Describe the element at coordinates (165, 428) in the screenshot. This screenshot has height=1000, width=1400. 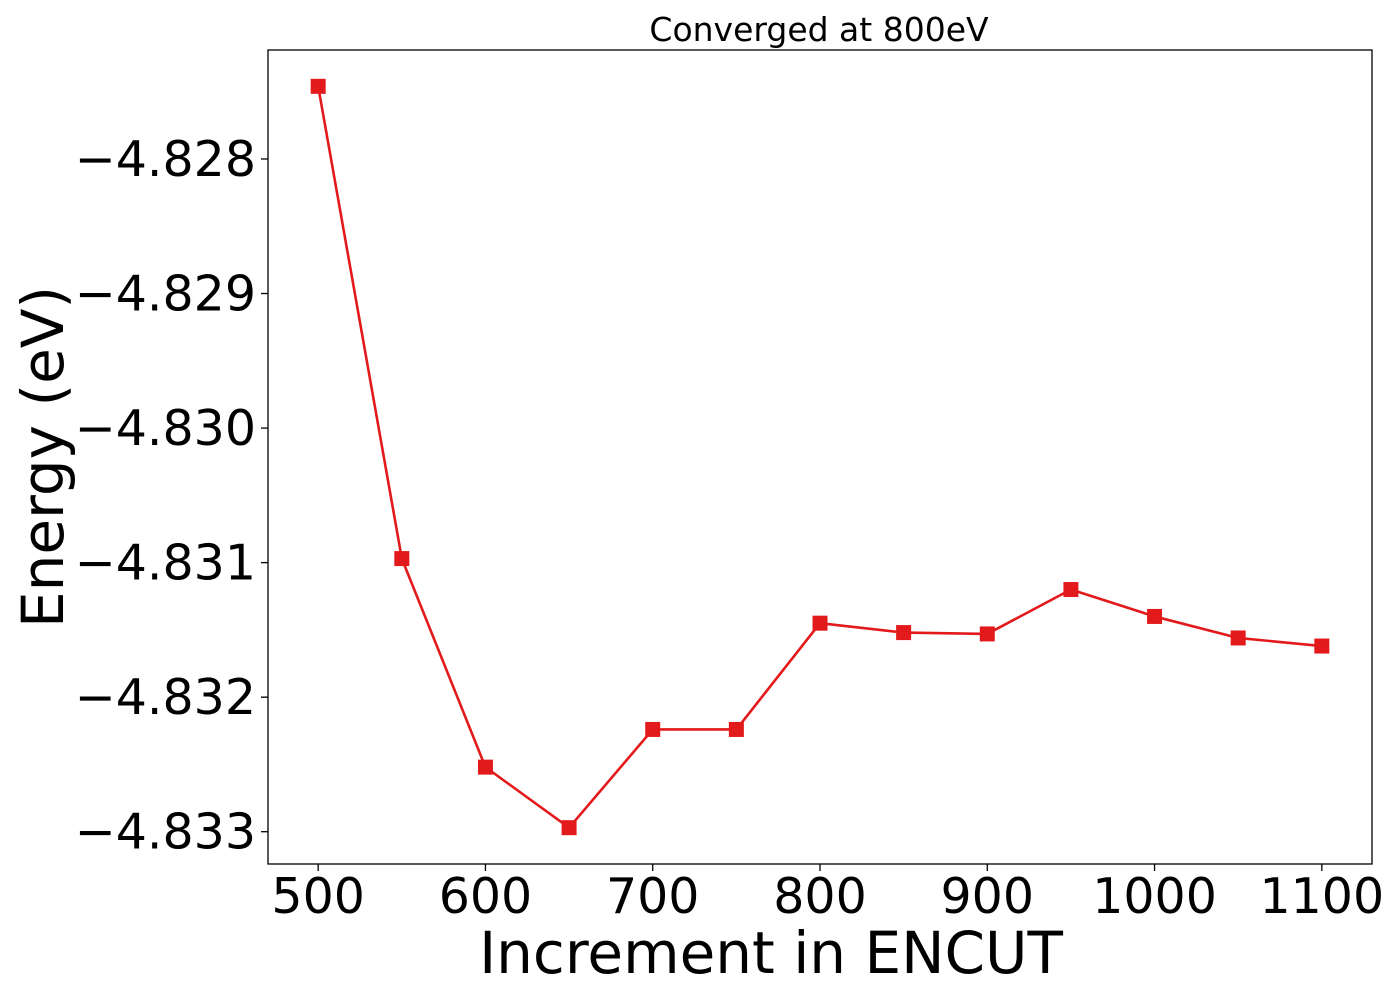
I see `y-tick-label: −4.830` at that location.